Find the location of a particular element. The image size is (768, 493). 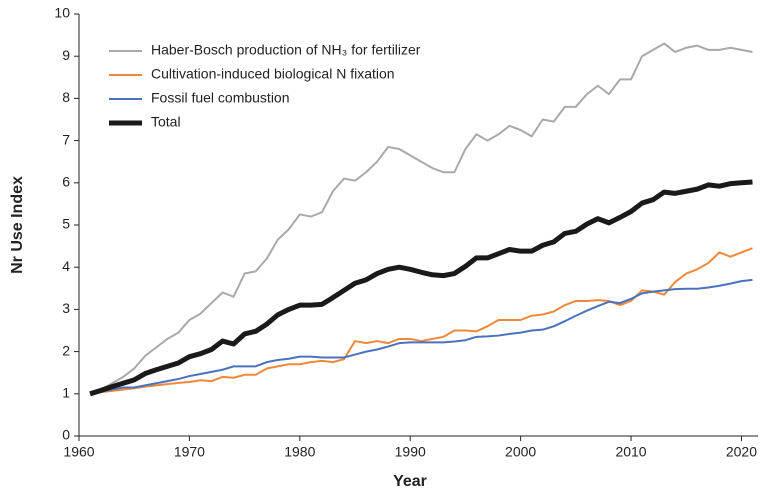

y-tick-label: 3 is located at coordinates (66, 308).